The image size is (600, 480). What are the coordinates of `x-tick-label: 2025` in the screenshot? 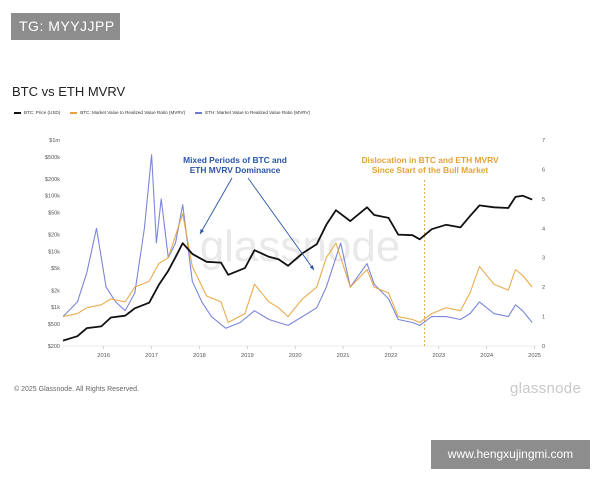 It's located at (534, 356).